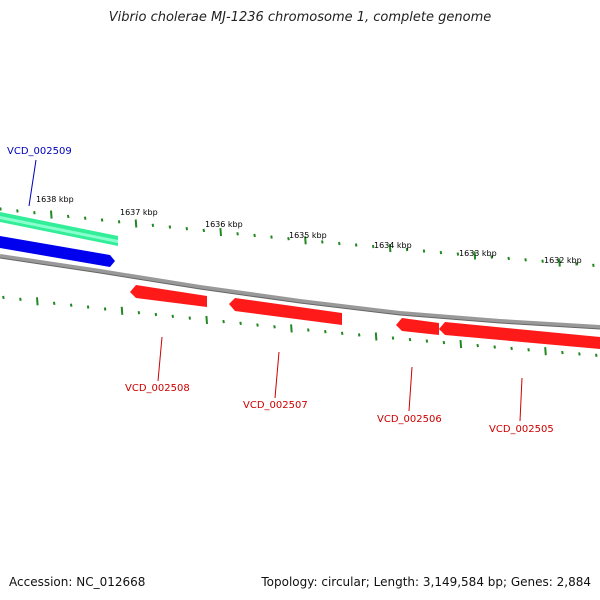 Image resolution: width=600 pixels, height=600 pixels. What do you see at coordinates (521, 429) in the screenshot?
I see `gene-label: VCD_002505` at bounding box center [521, 429].